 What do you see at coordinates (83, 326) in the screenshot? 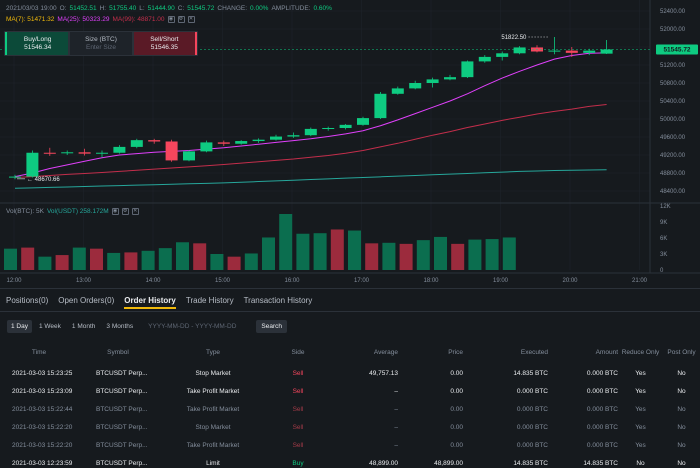
I see `range-1-month: 1 Month` at bounding box center [83, 326].